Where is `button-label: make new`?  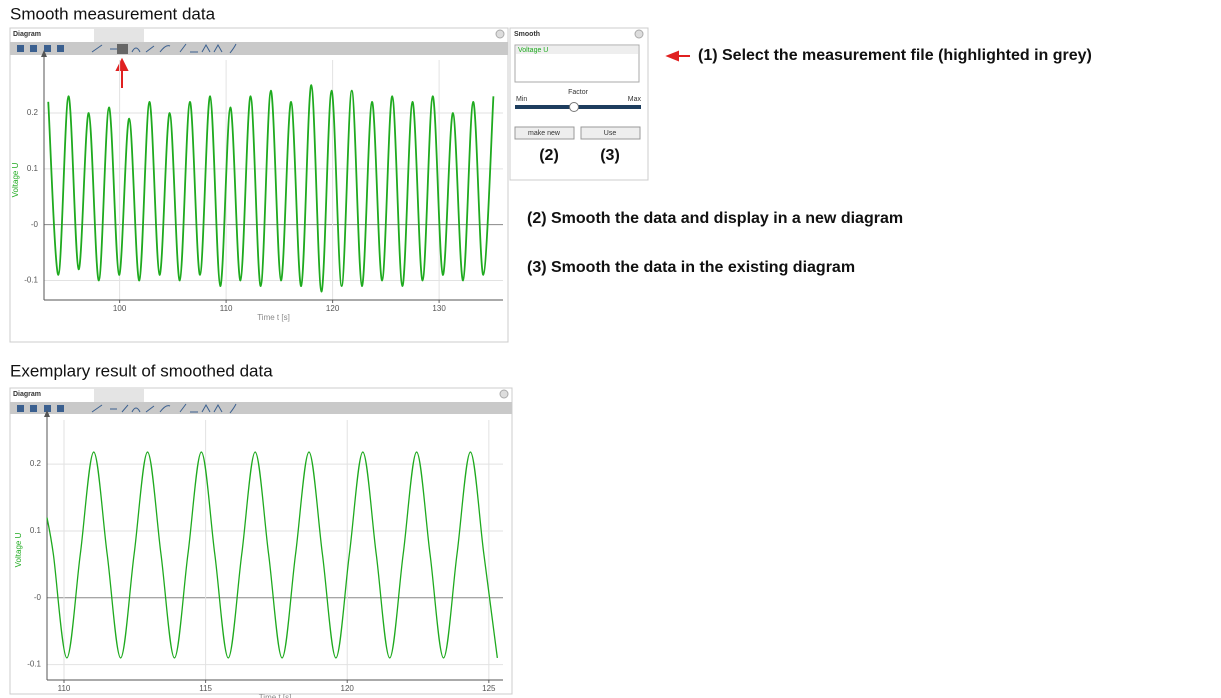
button-label: make new is located at coordinates (544, 133).